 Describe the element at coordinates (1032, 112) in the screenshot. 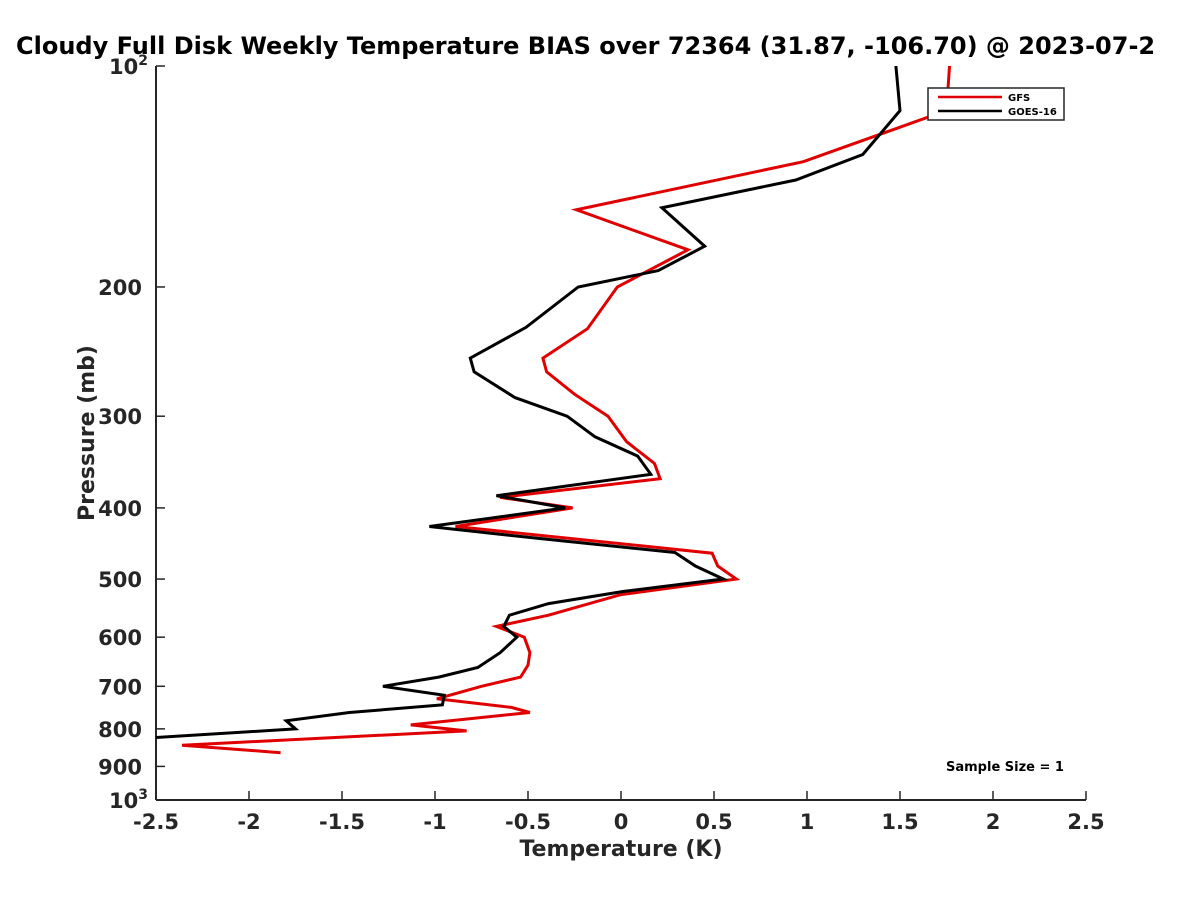

I see `legend-label-goes16: GOES-16` at that location.